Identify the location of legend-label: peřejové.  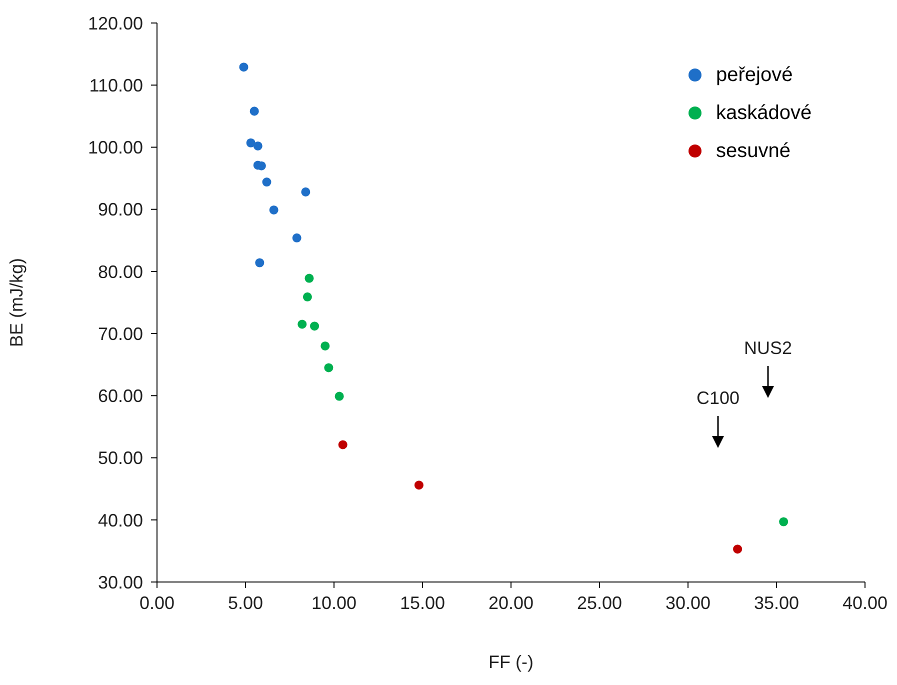
(754, 75).